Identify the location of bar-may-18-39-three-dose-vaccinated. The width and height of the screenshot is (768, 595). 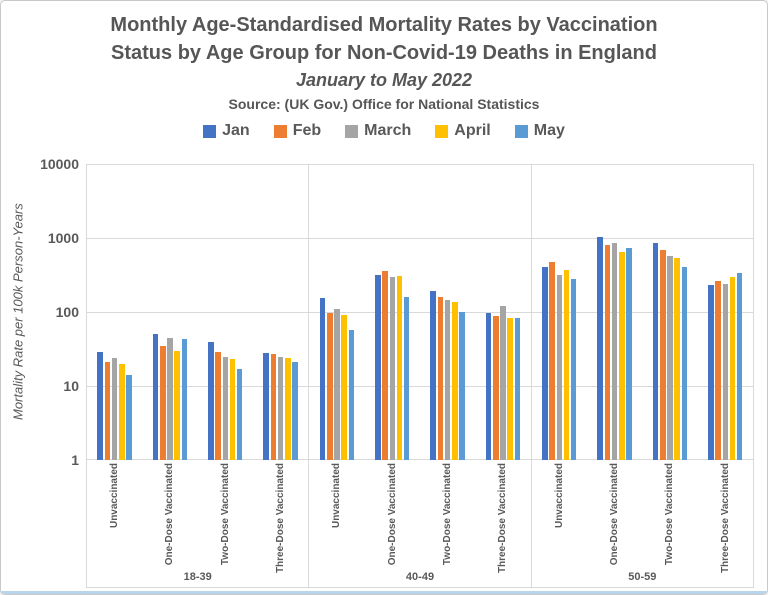
(295, 411).